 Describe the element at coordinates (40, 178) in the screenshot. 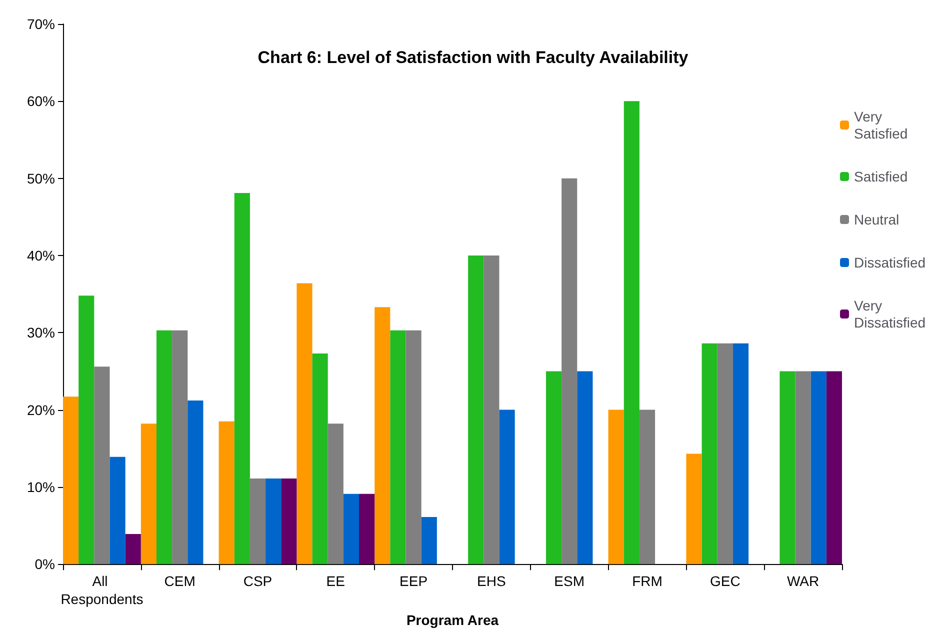

I see `y-tick-label: 50%` at that location.